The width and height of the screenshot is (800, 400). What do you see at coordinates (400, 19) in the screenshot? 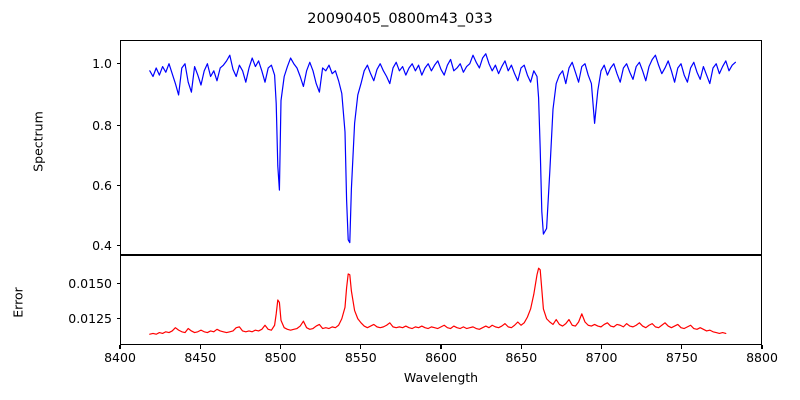
I see `chart-title: 20090405_0800m43_033` at bounding box center [400, 19].